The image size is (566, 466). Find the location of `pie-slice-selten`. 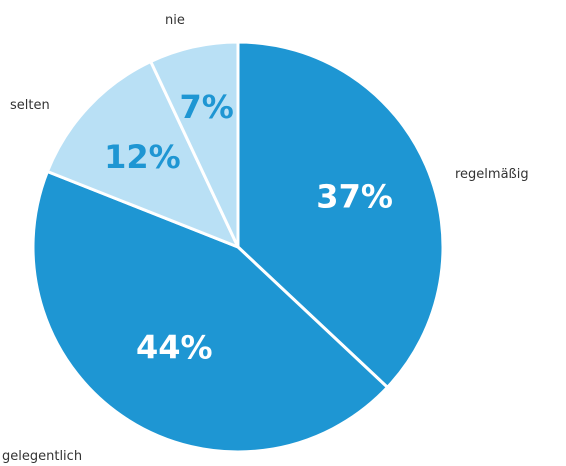

pie-slice-selten is located at coordinates (142, 154).